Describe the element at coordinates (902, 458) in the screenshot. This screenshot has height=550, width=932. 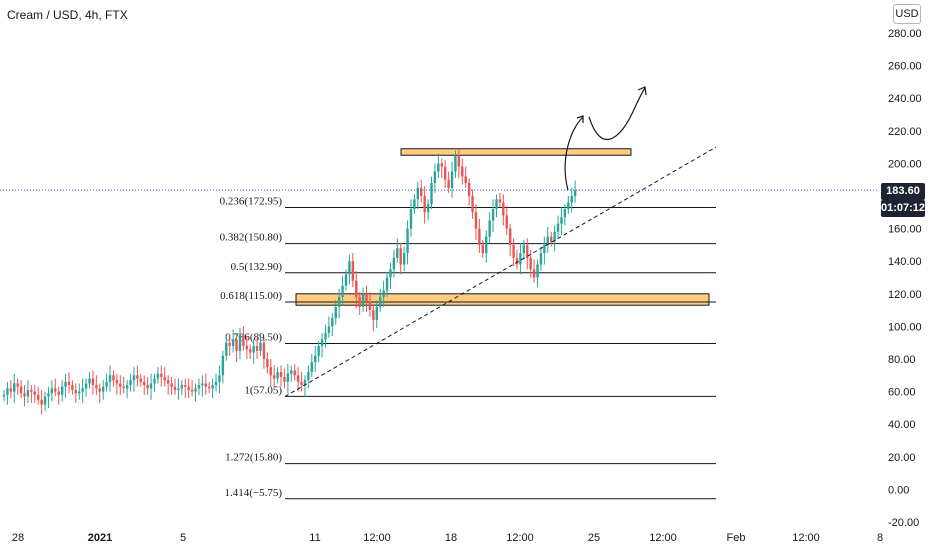
I see `y-tick-label: 20.00` at that location.